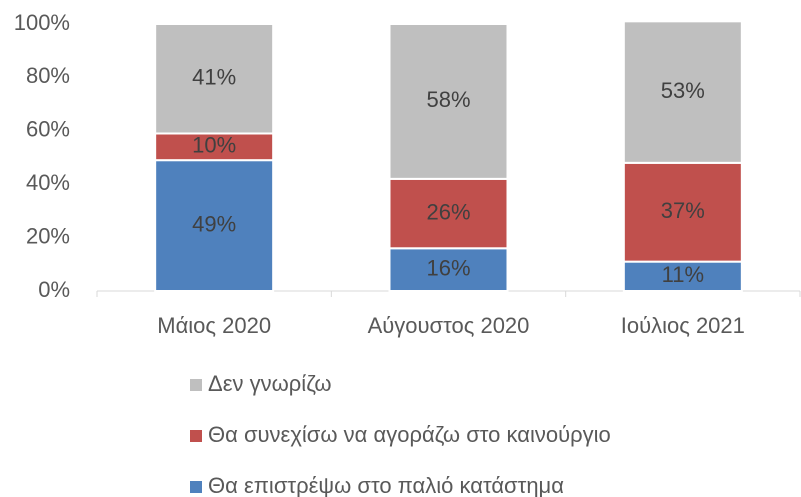  What do you see at coordinates (448, 267) in the screenshot?
I see `data-label: 16%` at bounding box center [448, 267].